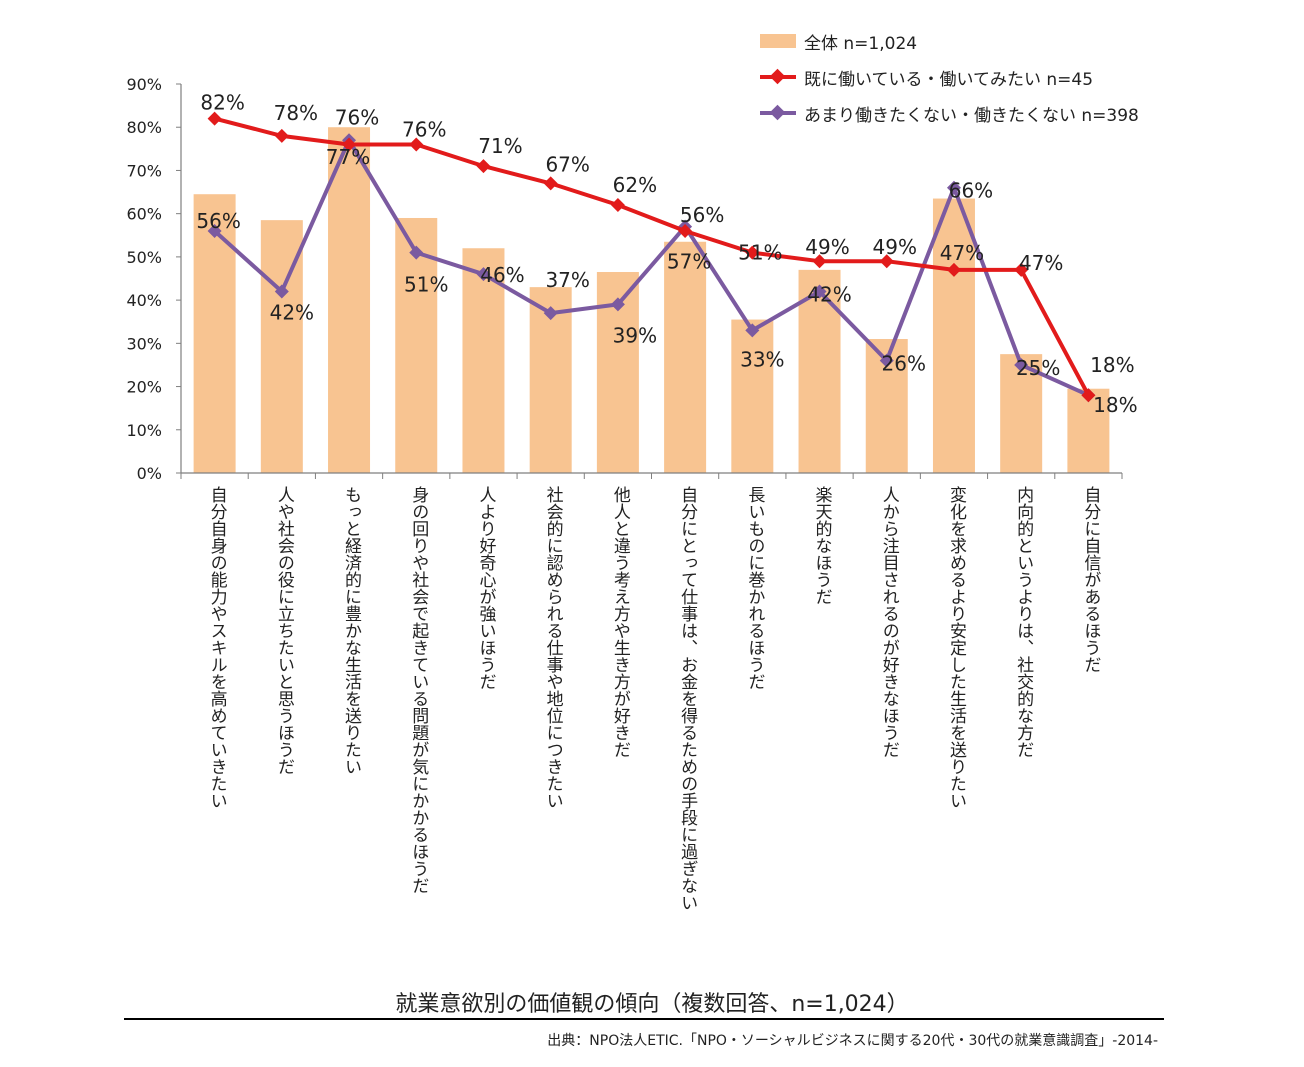 The width and height of the screenshot is (1304, 1067). Describe the element at coordinates (144, 300) in the screenshot. I see `y-tick-label-4: 40%` at that location.